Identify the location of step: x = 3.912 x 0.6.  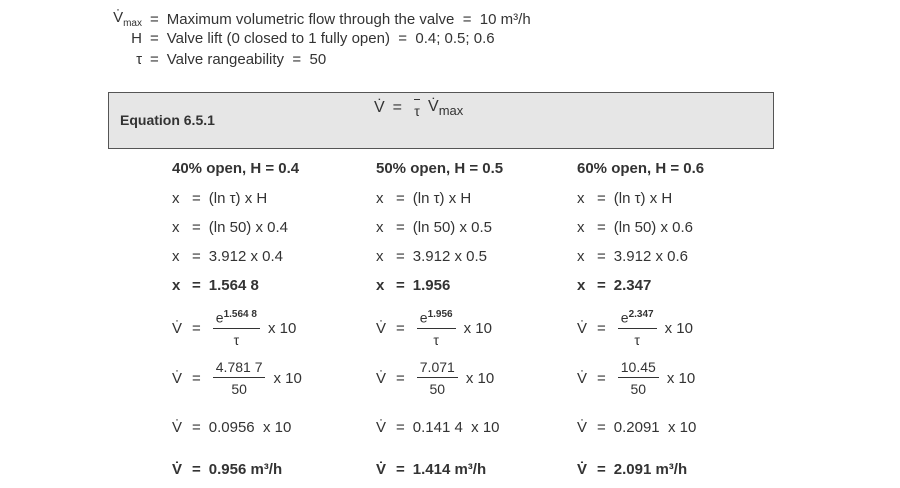
(632, 256).